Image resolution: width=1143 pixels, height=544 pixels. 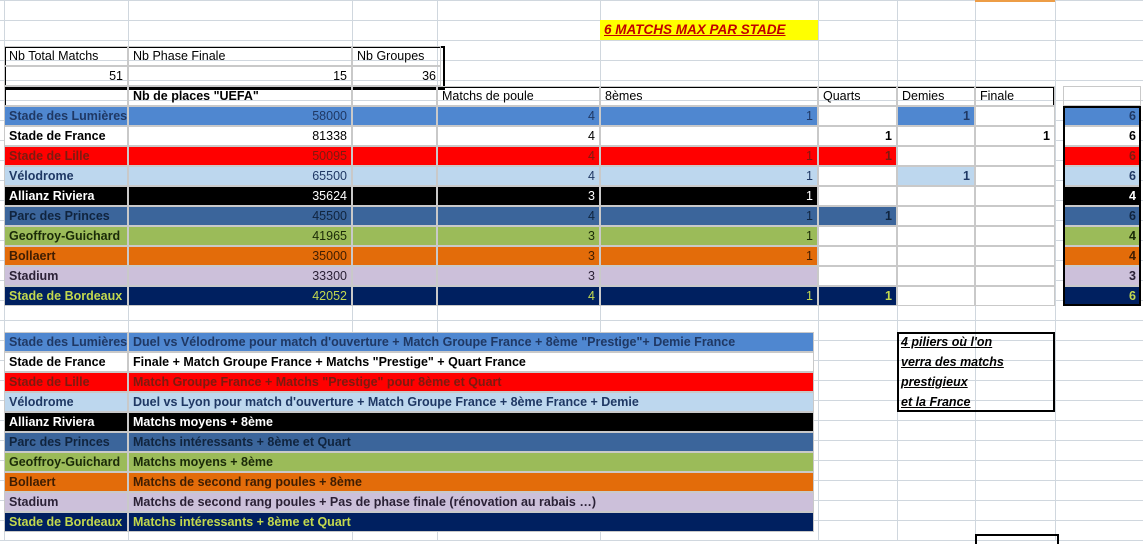 I want to click on main-cell-stadium: Bollaert, so click(x=66, y=256).